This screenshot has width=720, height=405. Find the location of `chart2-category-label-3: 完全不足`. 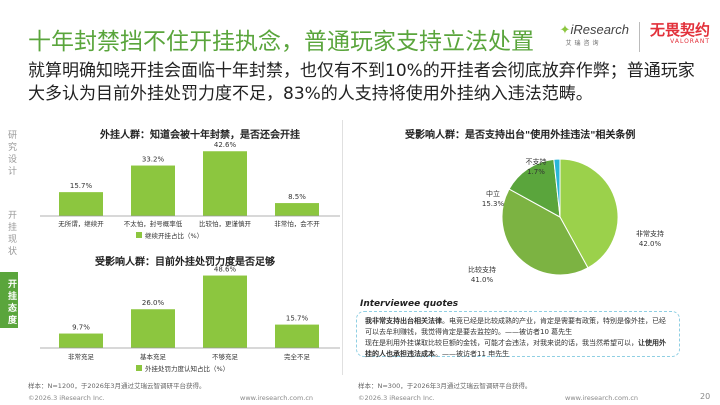

chart2-category-label-3: 完全不足 is located at coordinates (297, 356).